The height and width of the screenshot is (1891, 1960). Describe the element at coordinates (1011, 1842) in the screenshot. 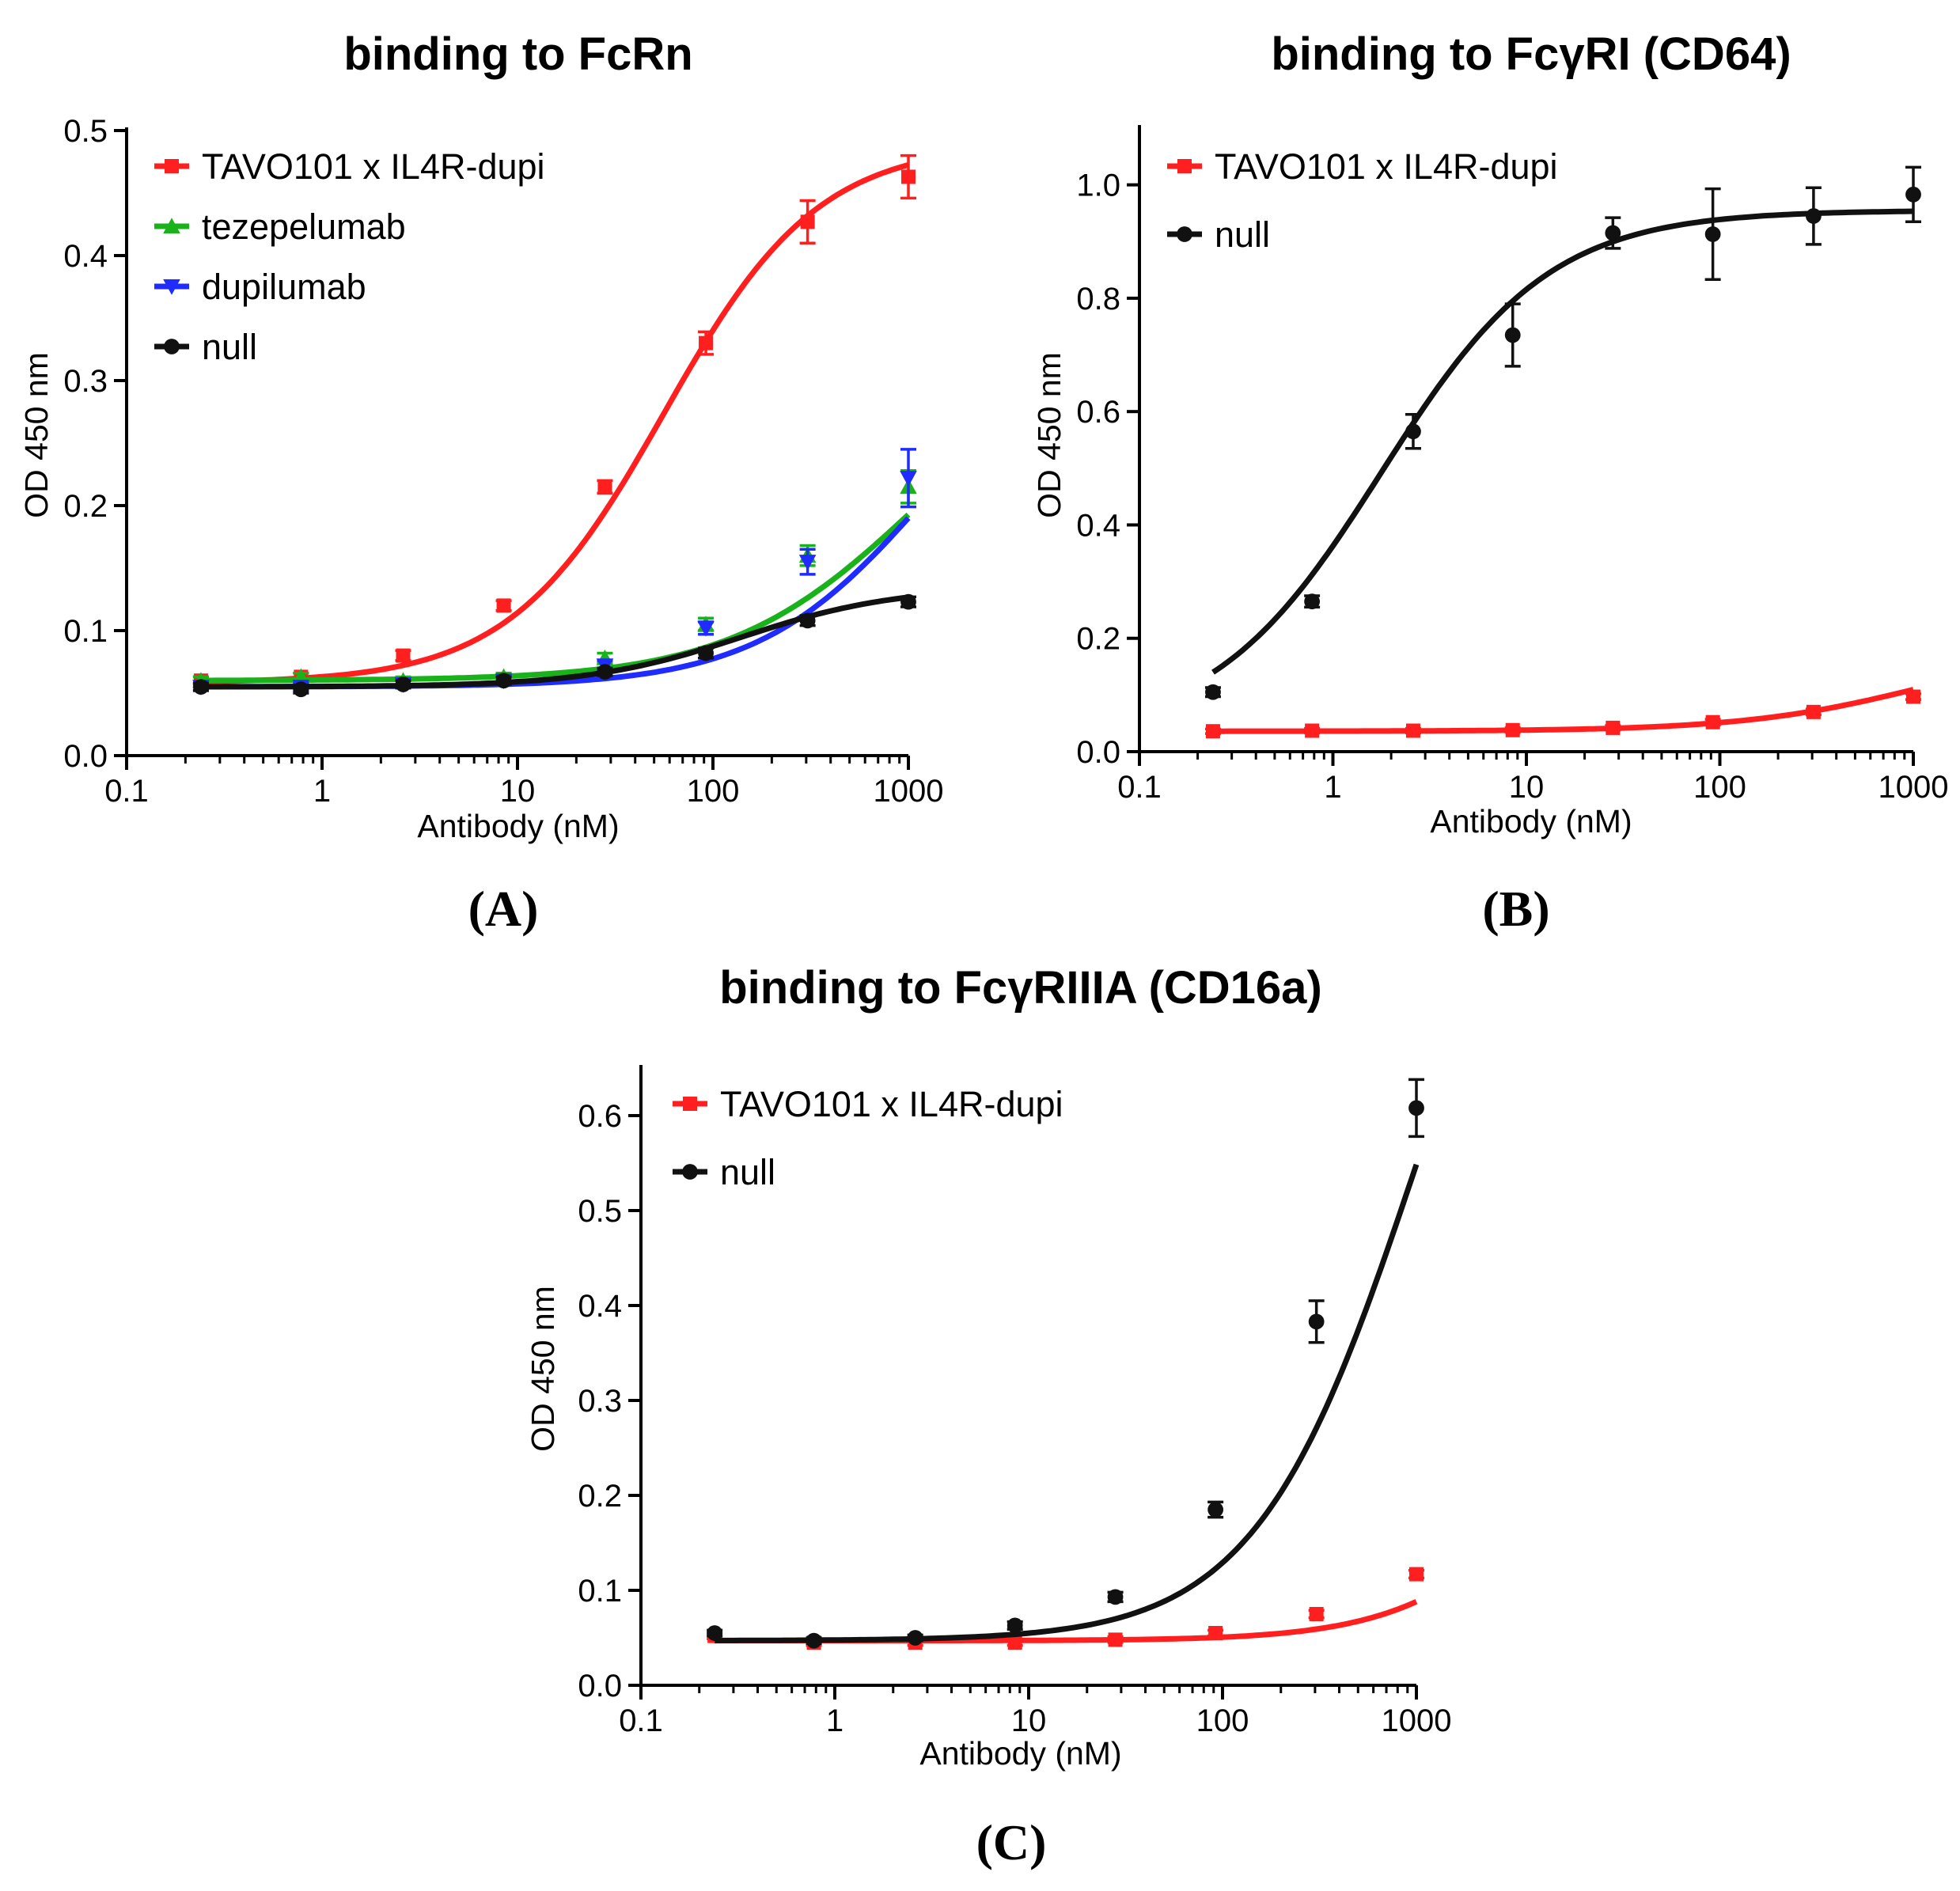

I see `panel-c-label: (C)` at that location.